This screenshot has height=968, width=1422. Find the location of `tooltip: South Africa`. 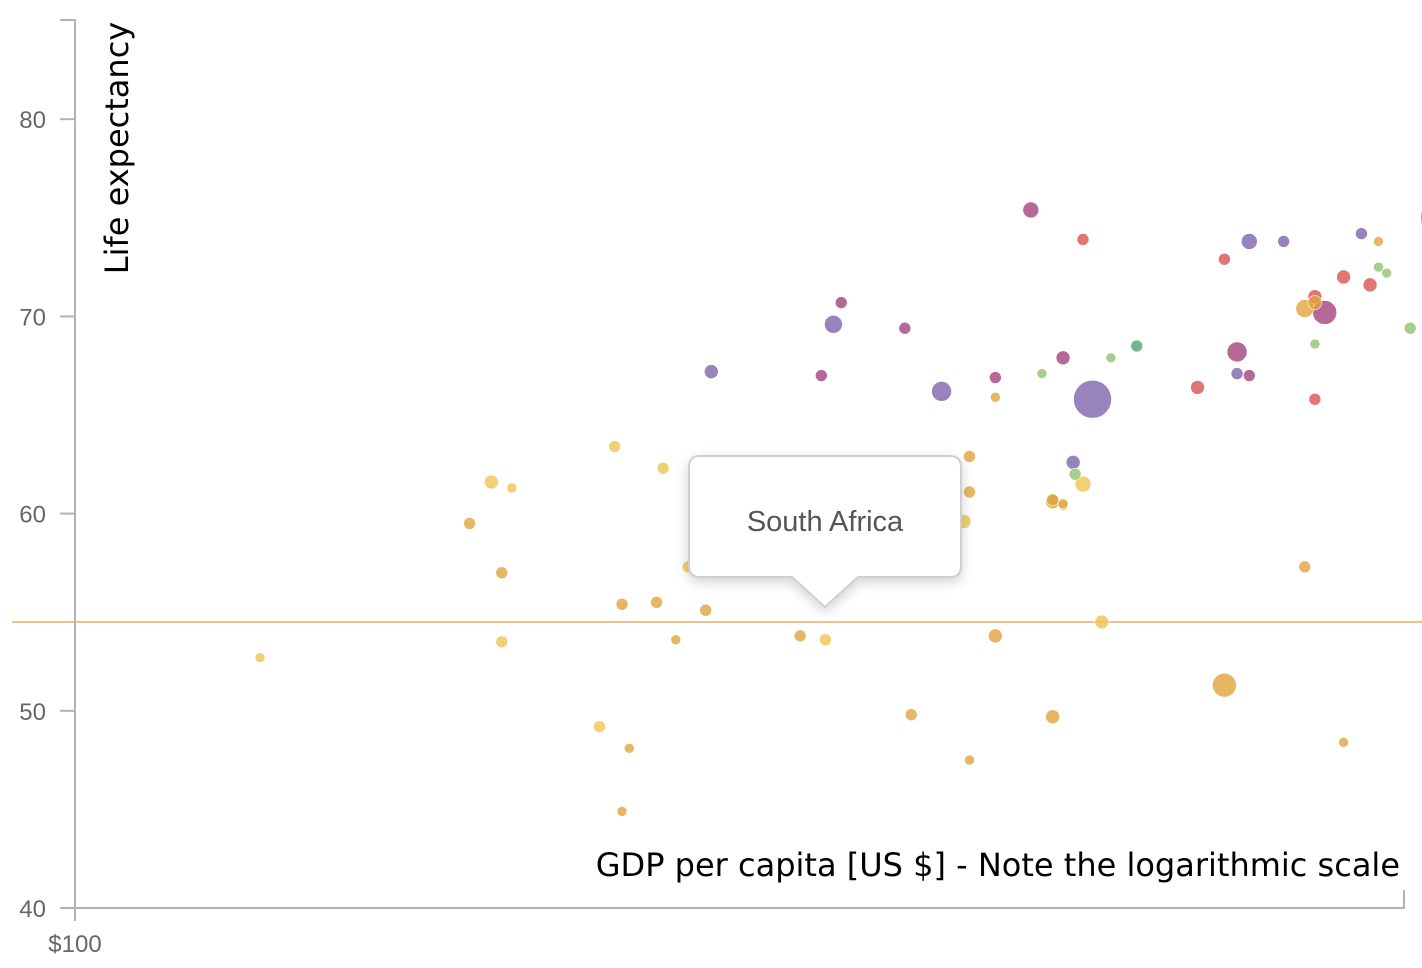

tooltip: South Africa is located at coordinates (825, 532).